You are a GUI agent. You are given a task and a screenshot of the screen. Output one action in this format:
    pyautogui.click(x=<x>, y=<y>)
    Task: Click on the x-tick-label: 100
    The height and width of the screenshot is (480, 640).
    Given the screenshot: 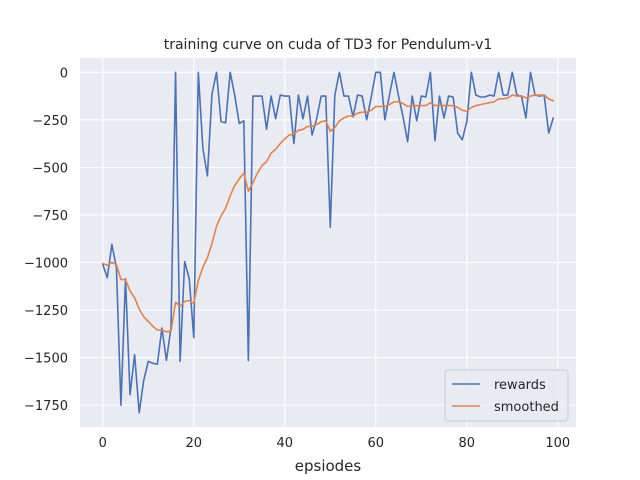 What is the action you would take?
    pyautogui.click(x=557, y=443)
    